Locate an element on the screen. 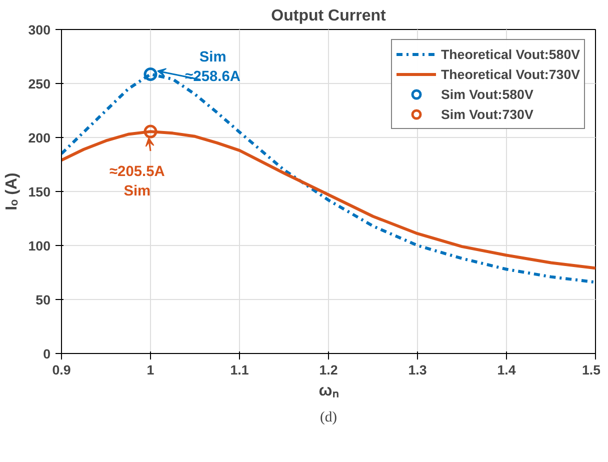 The width and height of the screenshot is (608, 462). y-tick-label: 0 is located at coordinates (47, 354).